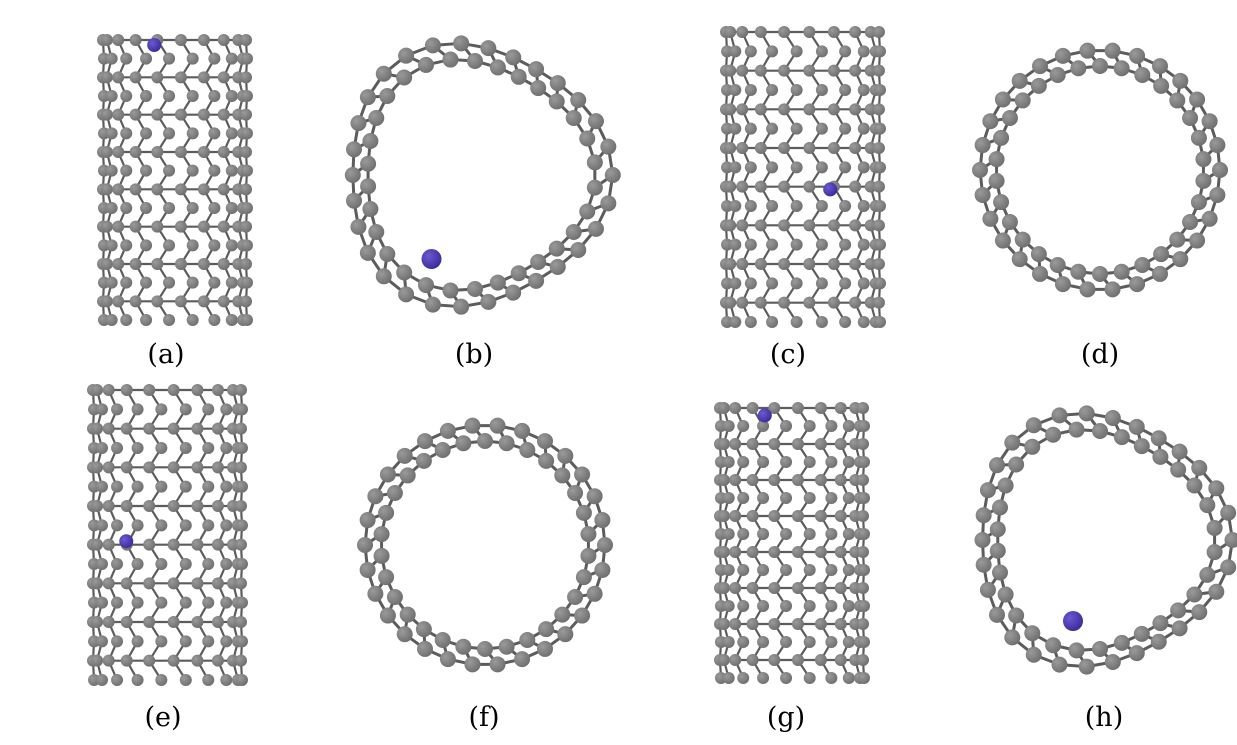  Describe the element at coordinates (1100, 354) in the screenshot. I see `panel-label-d: (d)` at that location.